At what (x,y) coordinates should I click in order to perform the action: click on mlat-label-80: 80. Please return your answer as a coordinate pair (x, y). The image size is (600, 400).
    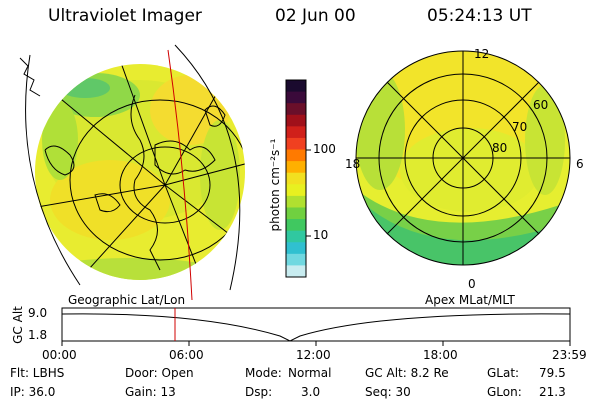
    Looking at the image, I should click on (500, 148).